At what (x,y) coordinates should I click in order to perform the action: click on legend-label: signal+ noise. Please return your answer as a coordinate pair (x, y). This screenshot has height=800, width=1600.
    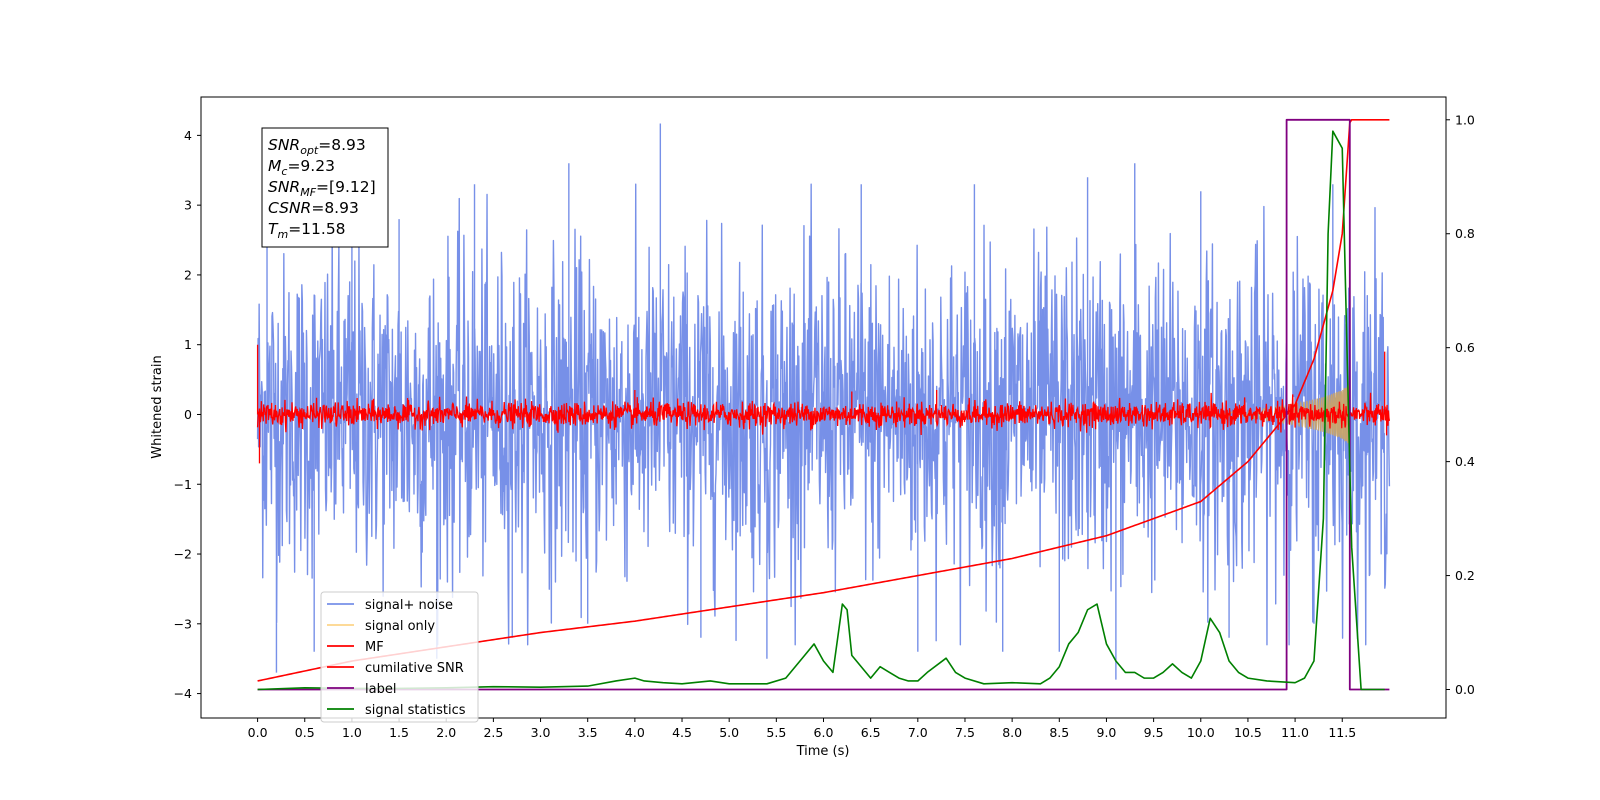
    Looking at the image, I should click on (409, 605).